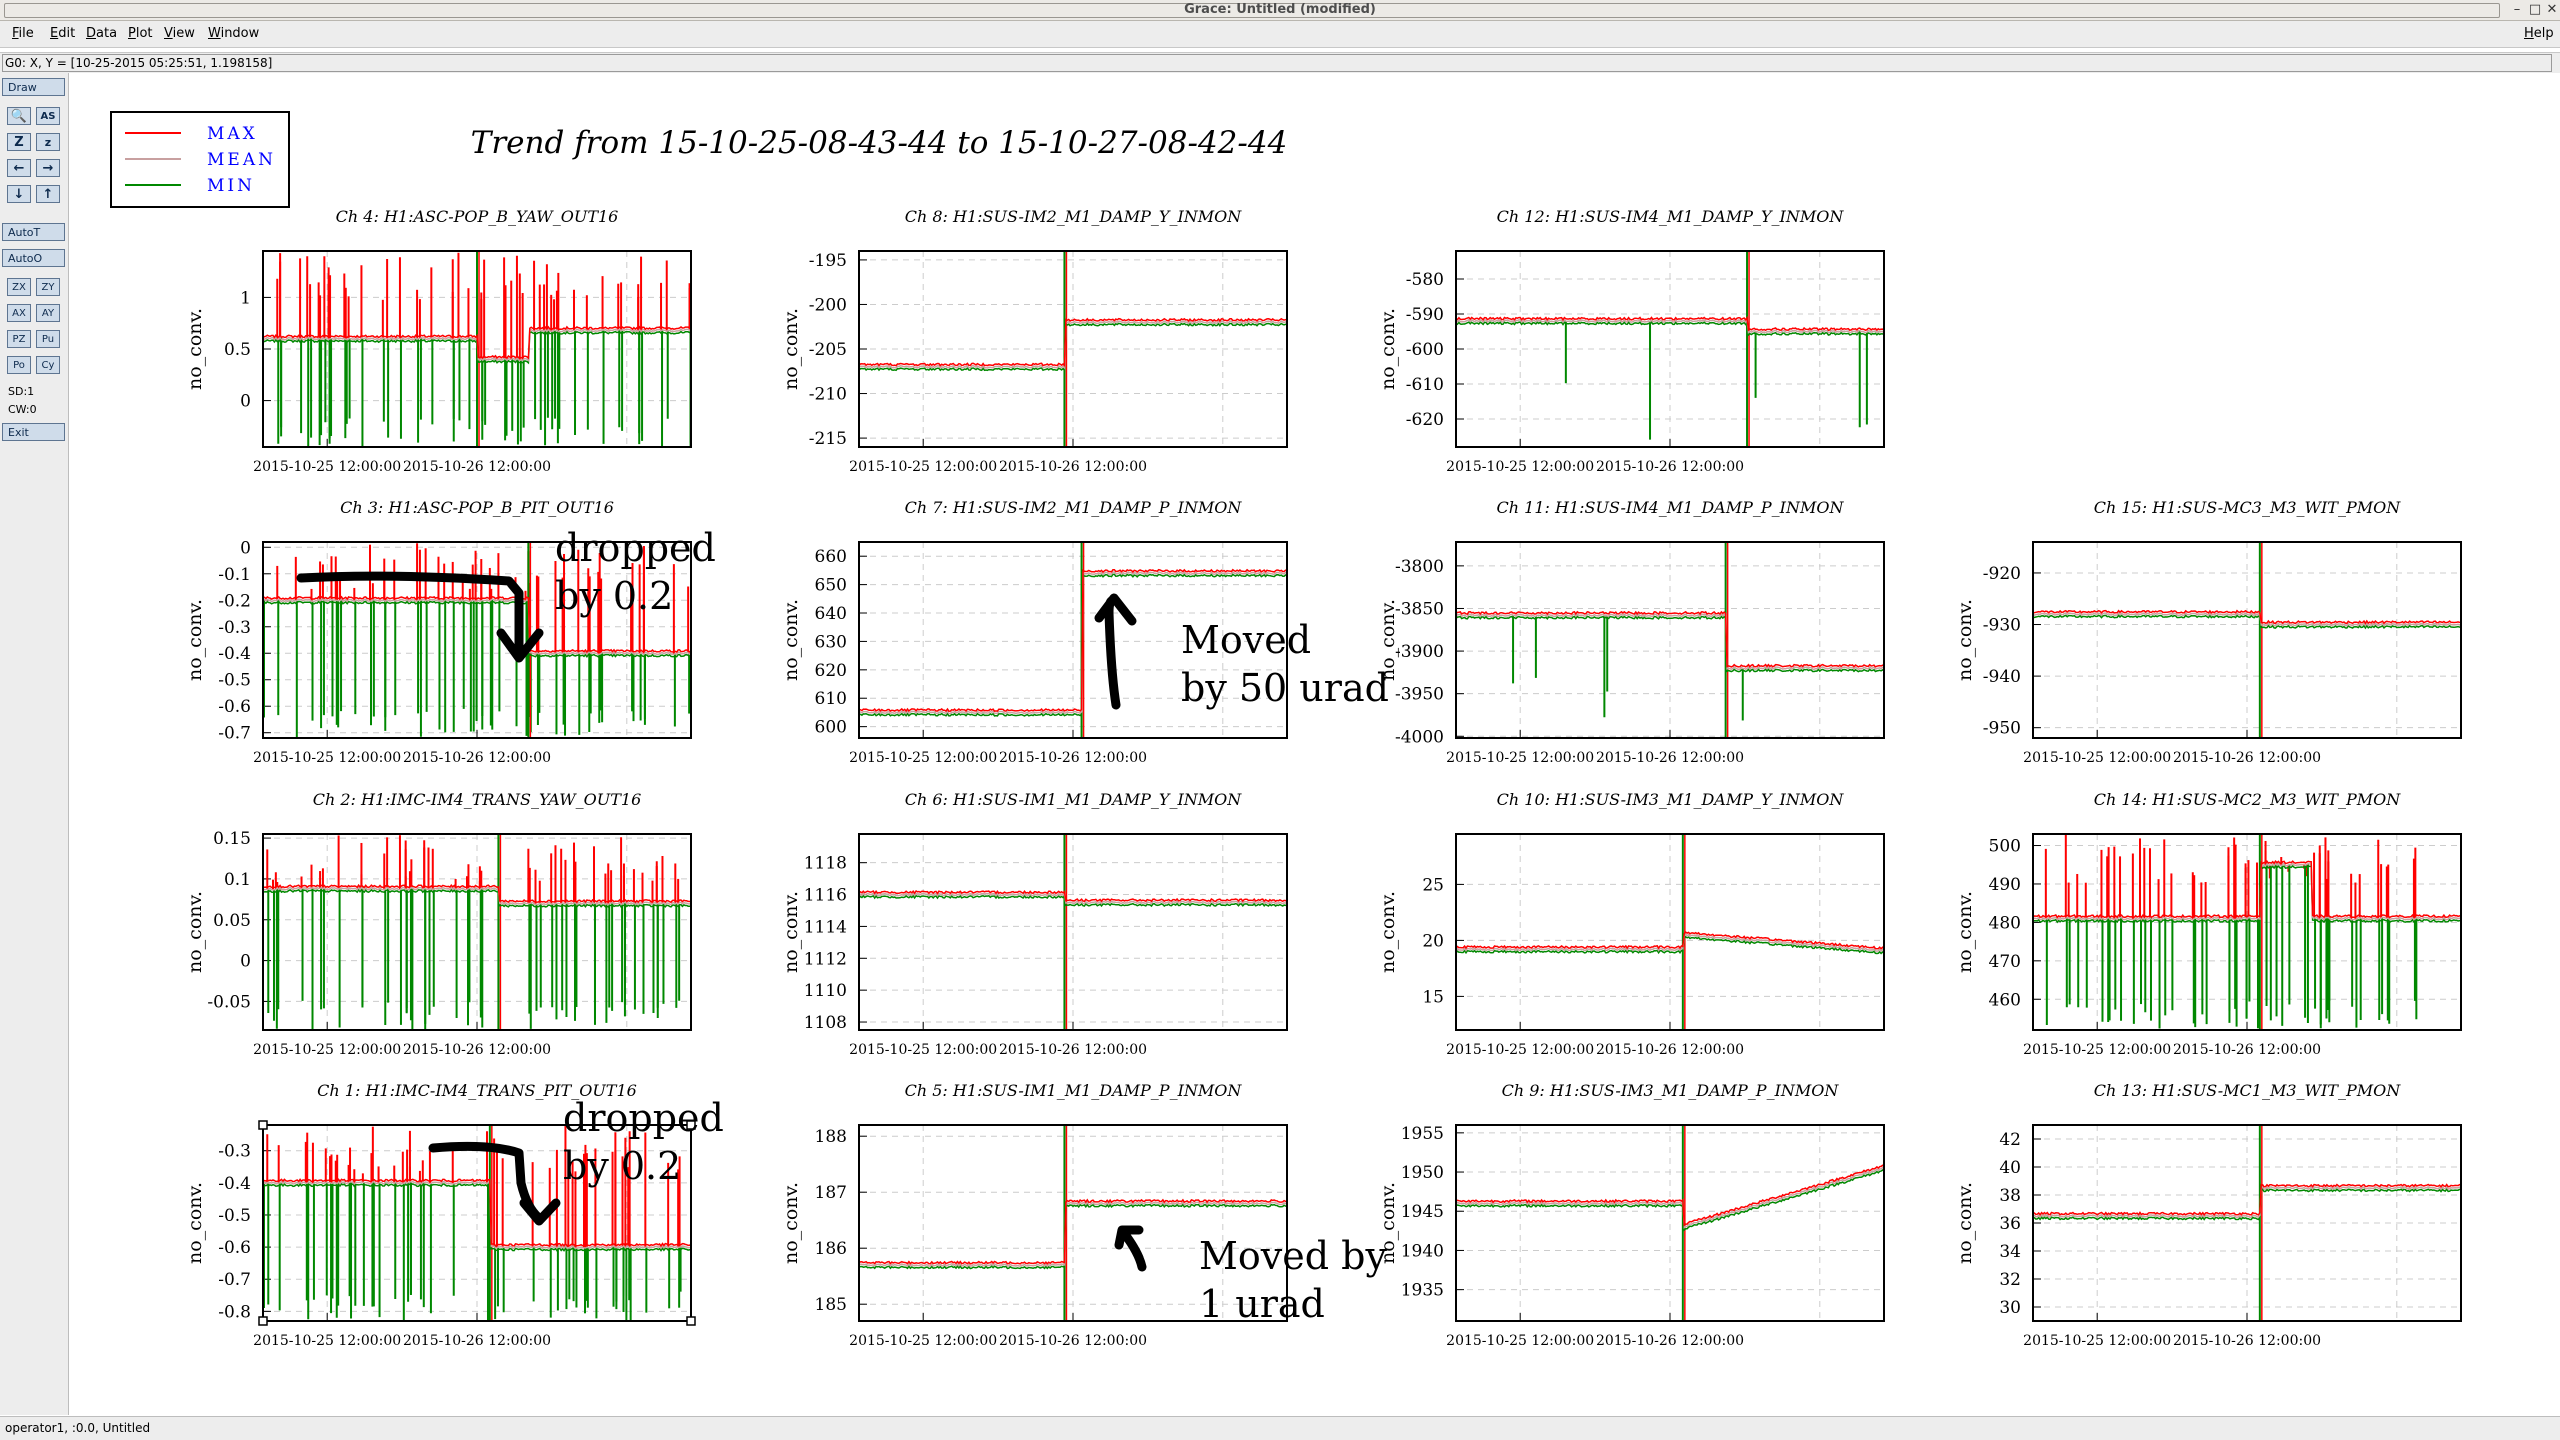 Image resolution: width=2560 pixels, height=1440 pixels. Describe the element at coordinates (19, 365) in the screenshot. I see `po-button: Po` at that location.